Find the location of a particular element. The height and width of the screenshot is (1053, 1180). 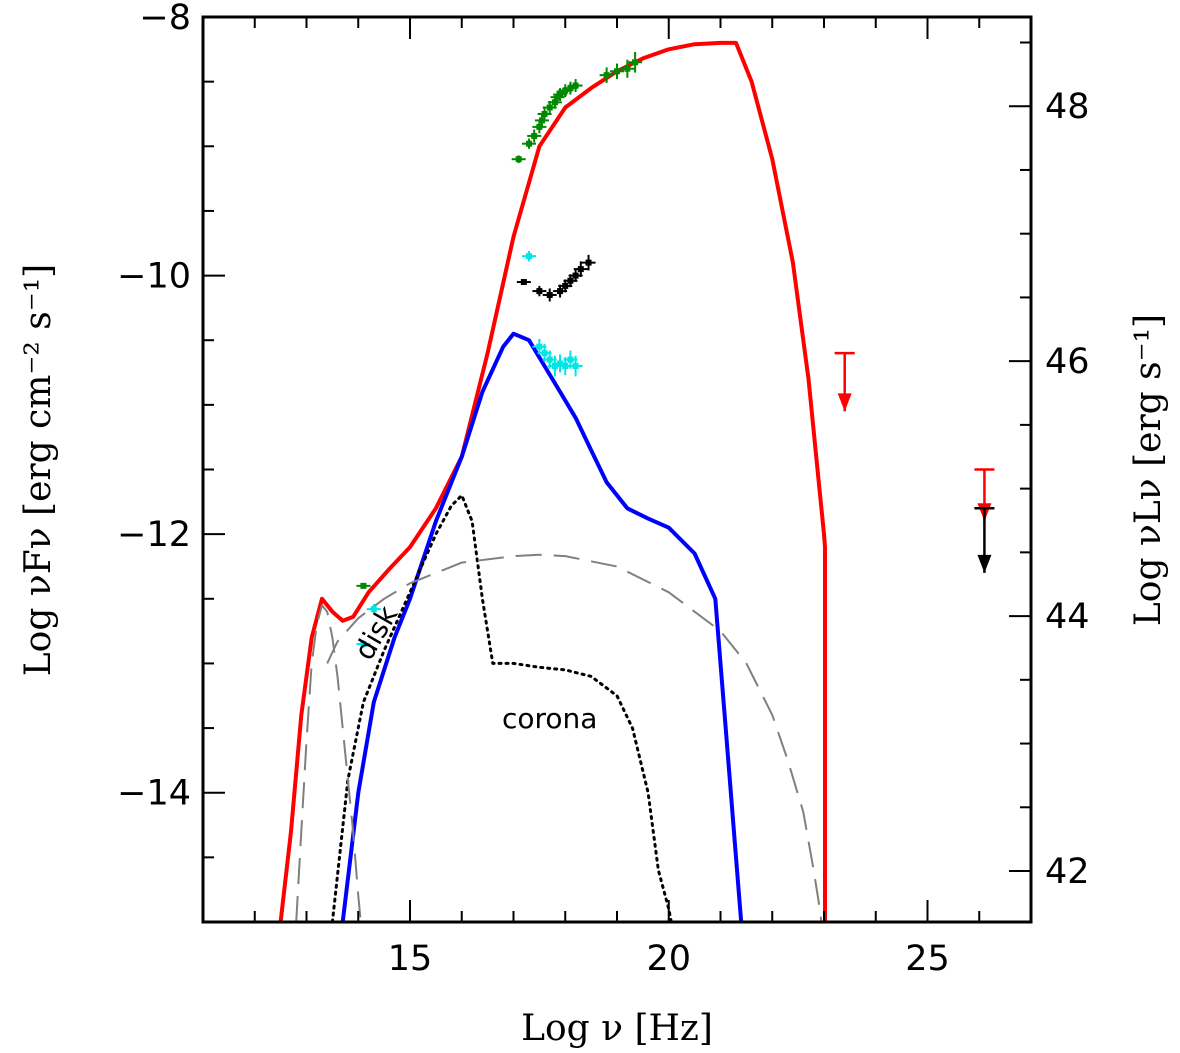

upper-limits is located at coordinates (914, 462).